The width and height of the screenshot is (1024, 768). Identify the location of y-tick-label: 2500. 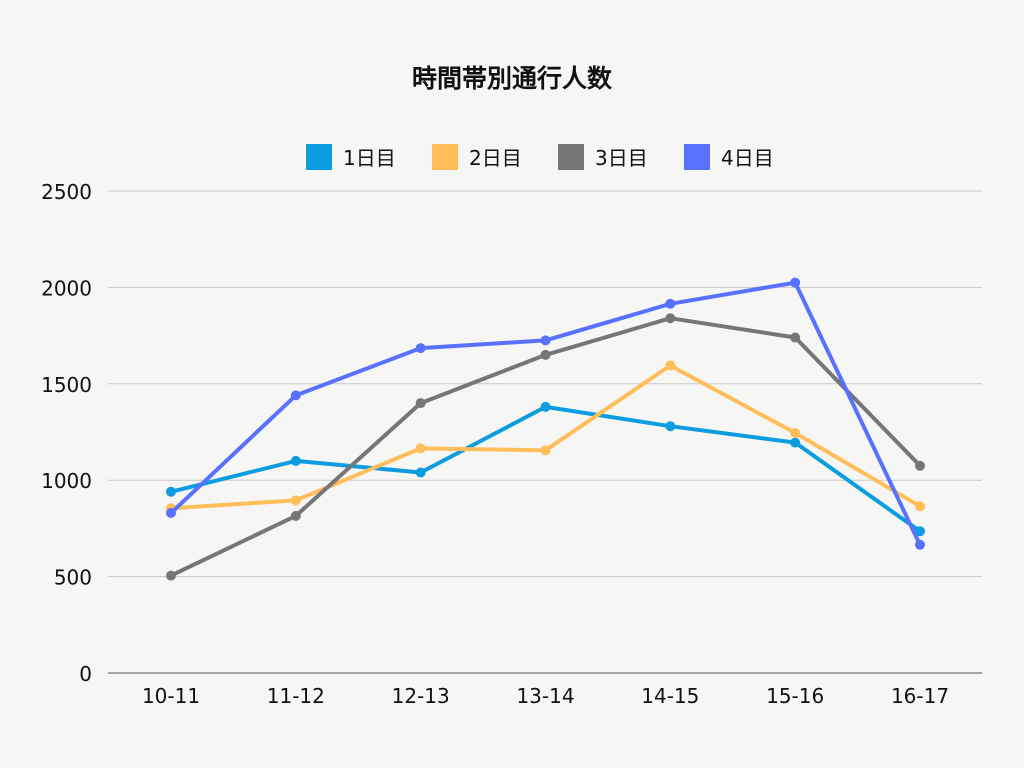
(66, 192).